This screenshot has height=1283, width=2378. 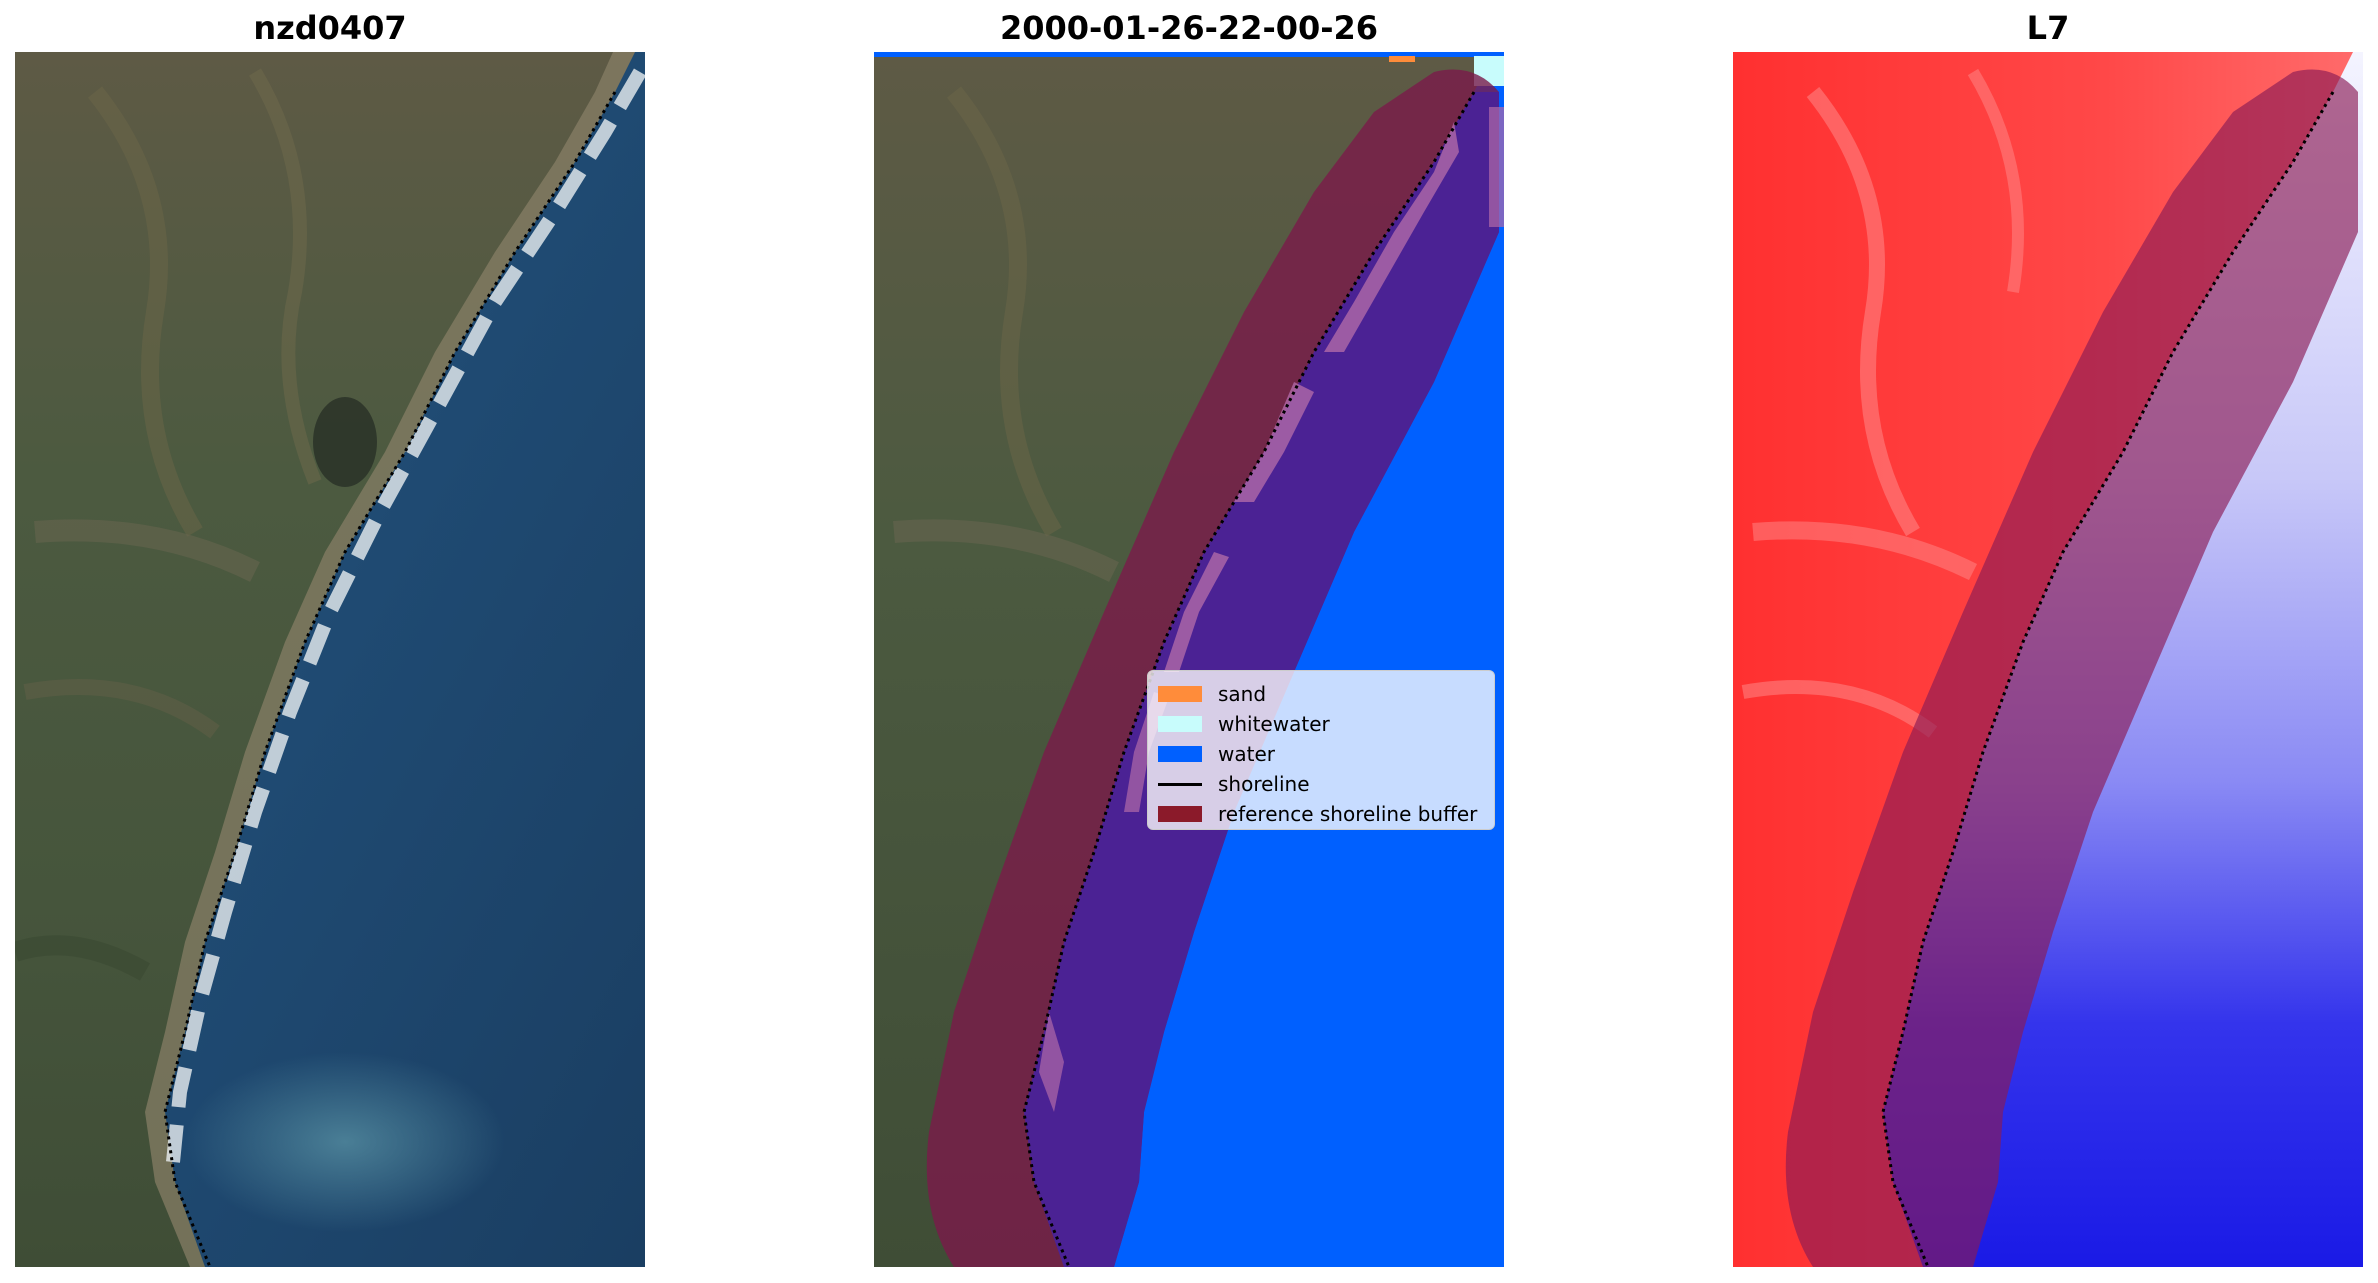 I want to click on legend-item-shoreline: shoreline, so click(x=1321, y=784).